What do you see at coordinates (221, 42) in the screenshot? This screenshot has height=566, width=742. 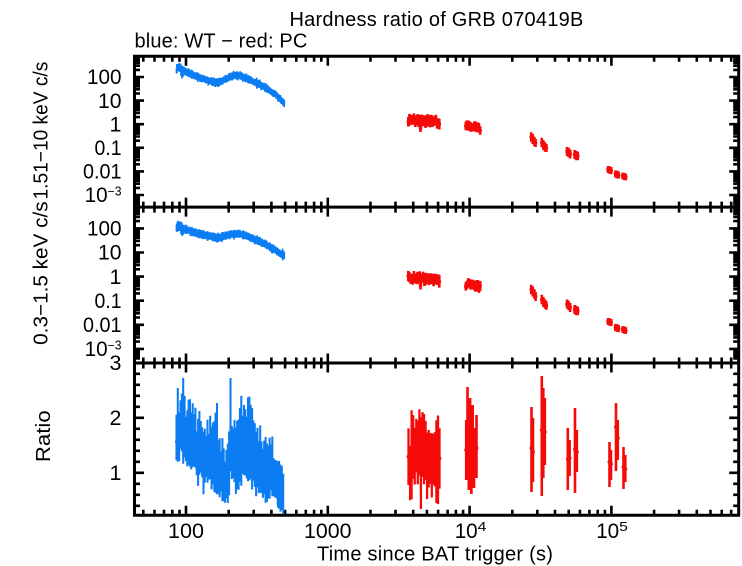 I see `svg-text: blue: WT − red: PC` at bounding box center [221, 42].